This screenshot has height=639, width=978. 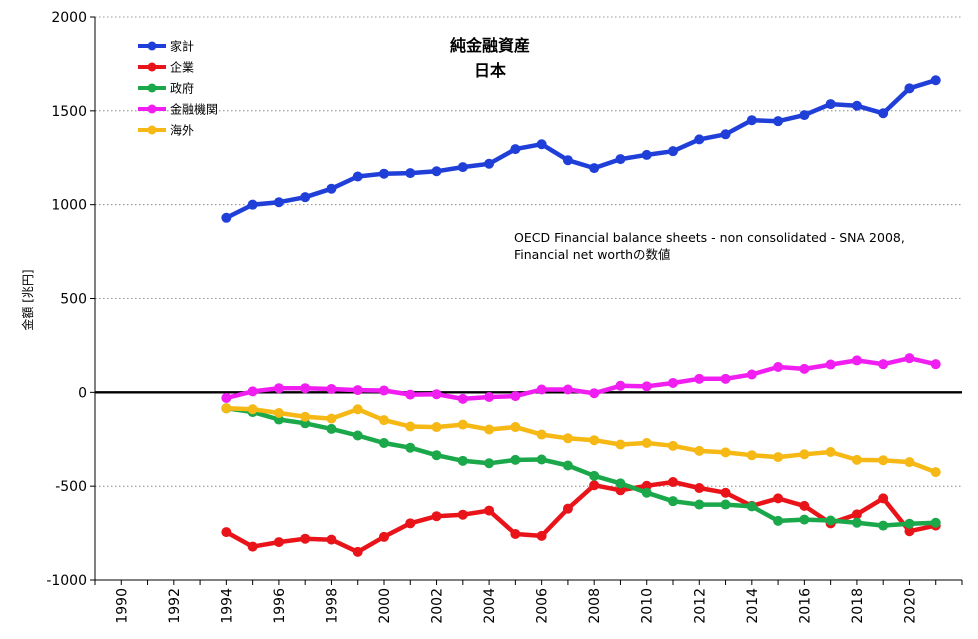 What do you see at coordinates (194, 109) in the screenshot?
I see `legend-label: 金融機関` at bounding box center [194, 109].